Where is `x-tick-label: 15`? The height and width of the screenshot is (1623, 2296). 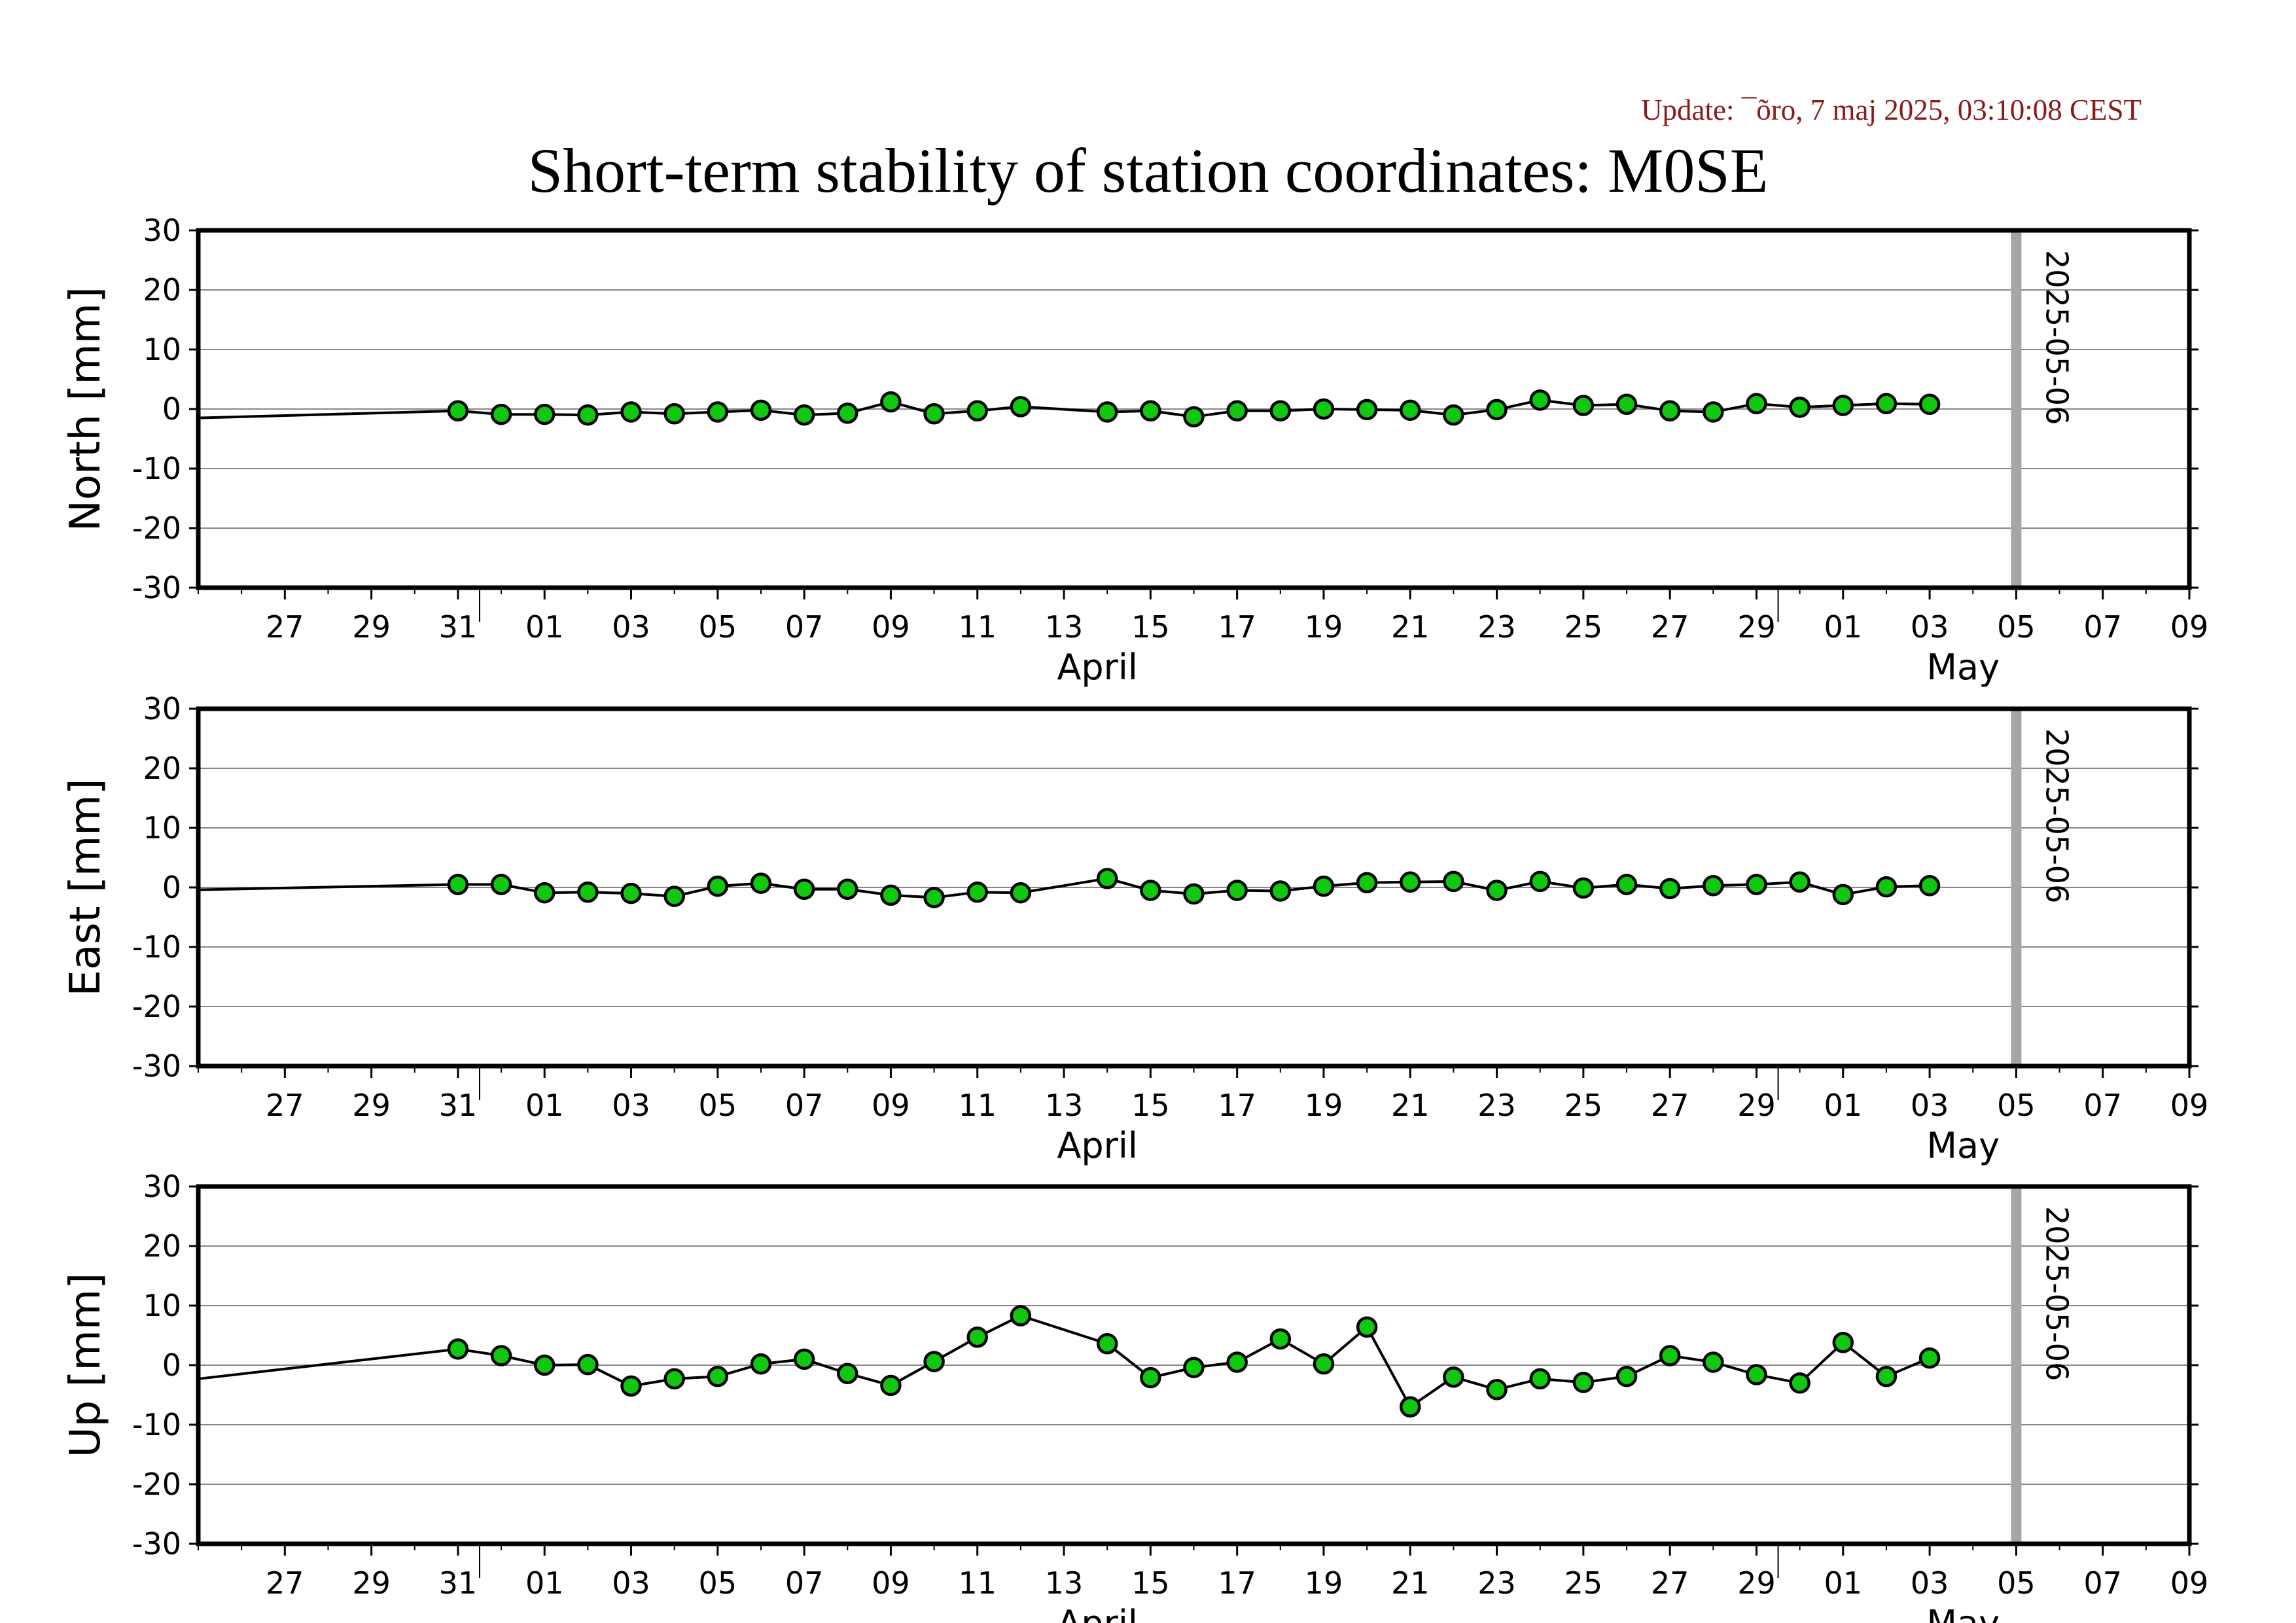
x-tick-label: 15 is located at coordinates (1150, 627).